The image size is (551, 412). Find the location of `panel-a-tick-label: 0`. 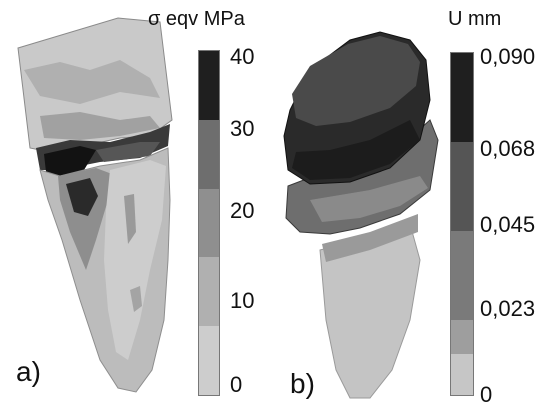

panel-a-tick-label: 0 is located at coordinates (236, 384).